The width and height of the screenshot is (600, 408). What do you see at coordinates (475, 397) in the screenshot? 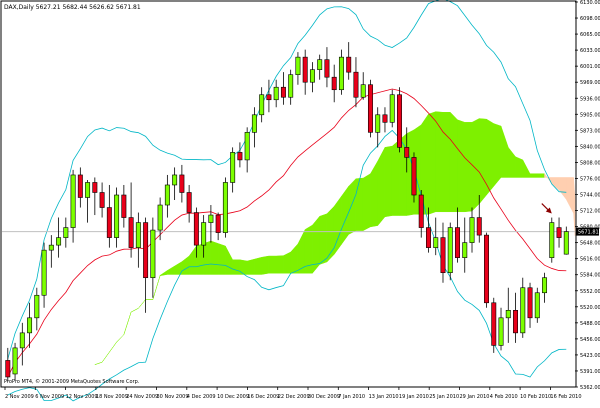
I see `x-tick-label: 29 Jan 2010` at bounding box center [475, 397].